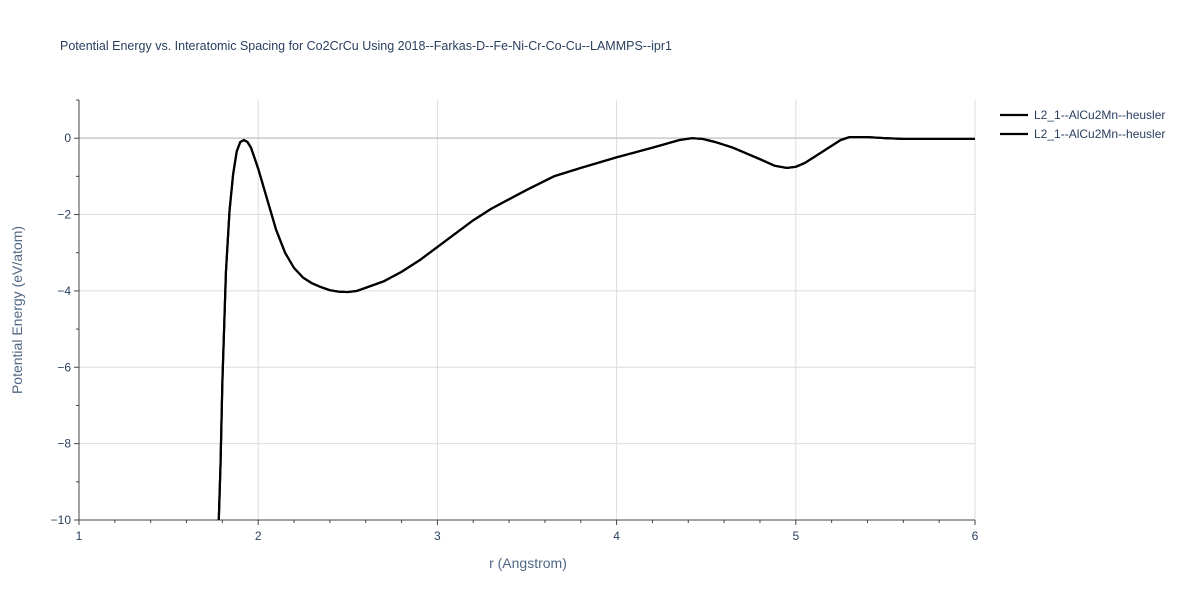  Describe the element at coordinates (975, 536) in the screenshot. I see `x-tick-label: 6` at that location.